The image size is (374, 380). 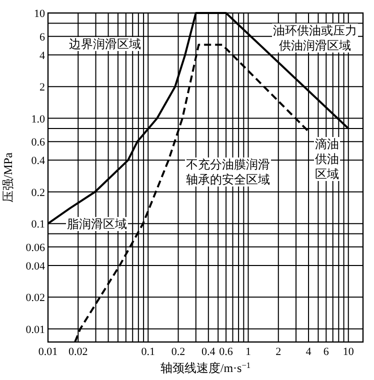 What do you see at coordinates (38, 224) in the screenshot?
I see `y-tick-label: 0.1` at bounding box center [38, 224].